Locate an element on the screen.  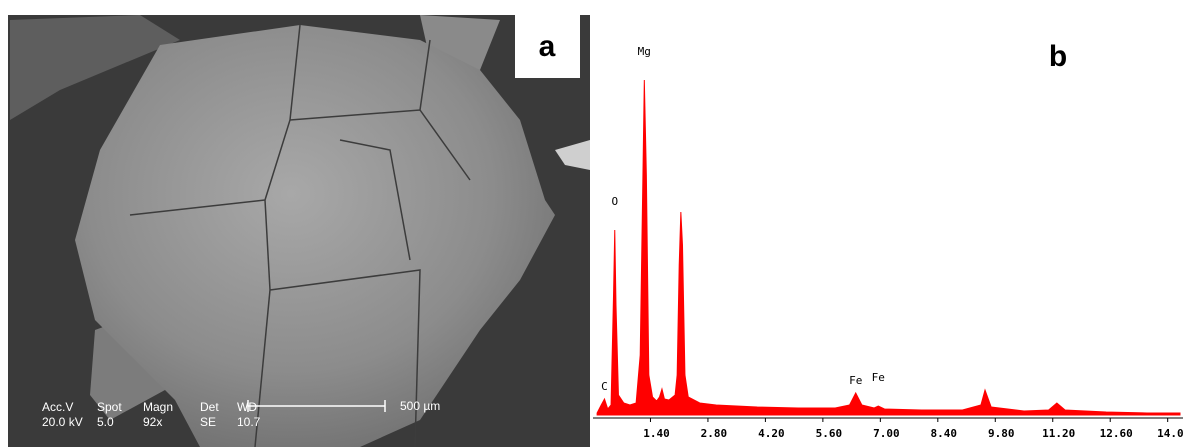
scale-bar-label: 500 µm is located at coordinates (420, 406).